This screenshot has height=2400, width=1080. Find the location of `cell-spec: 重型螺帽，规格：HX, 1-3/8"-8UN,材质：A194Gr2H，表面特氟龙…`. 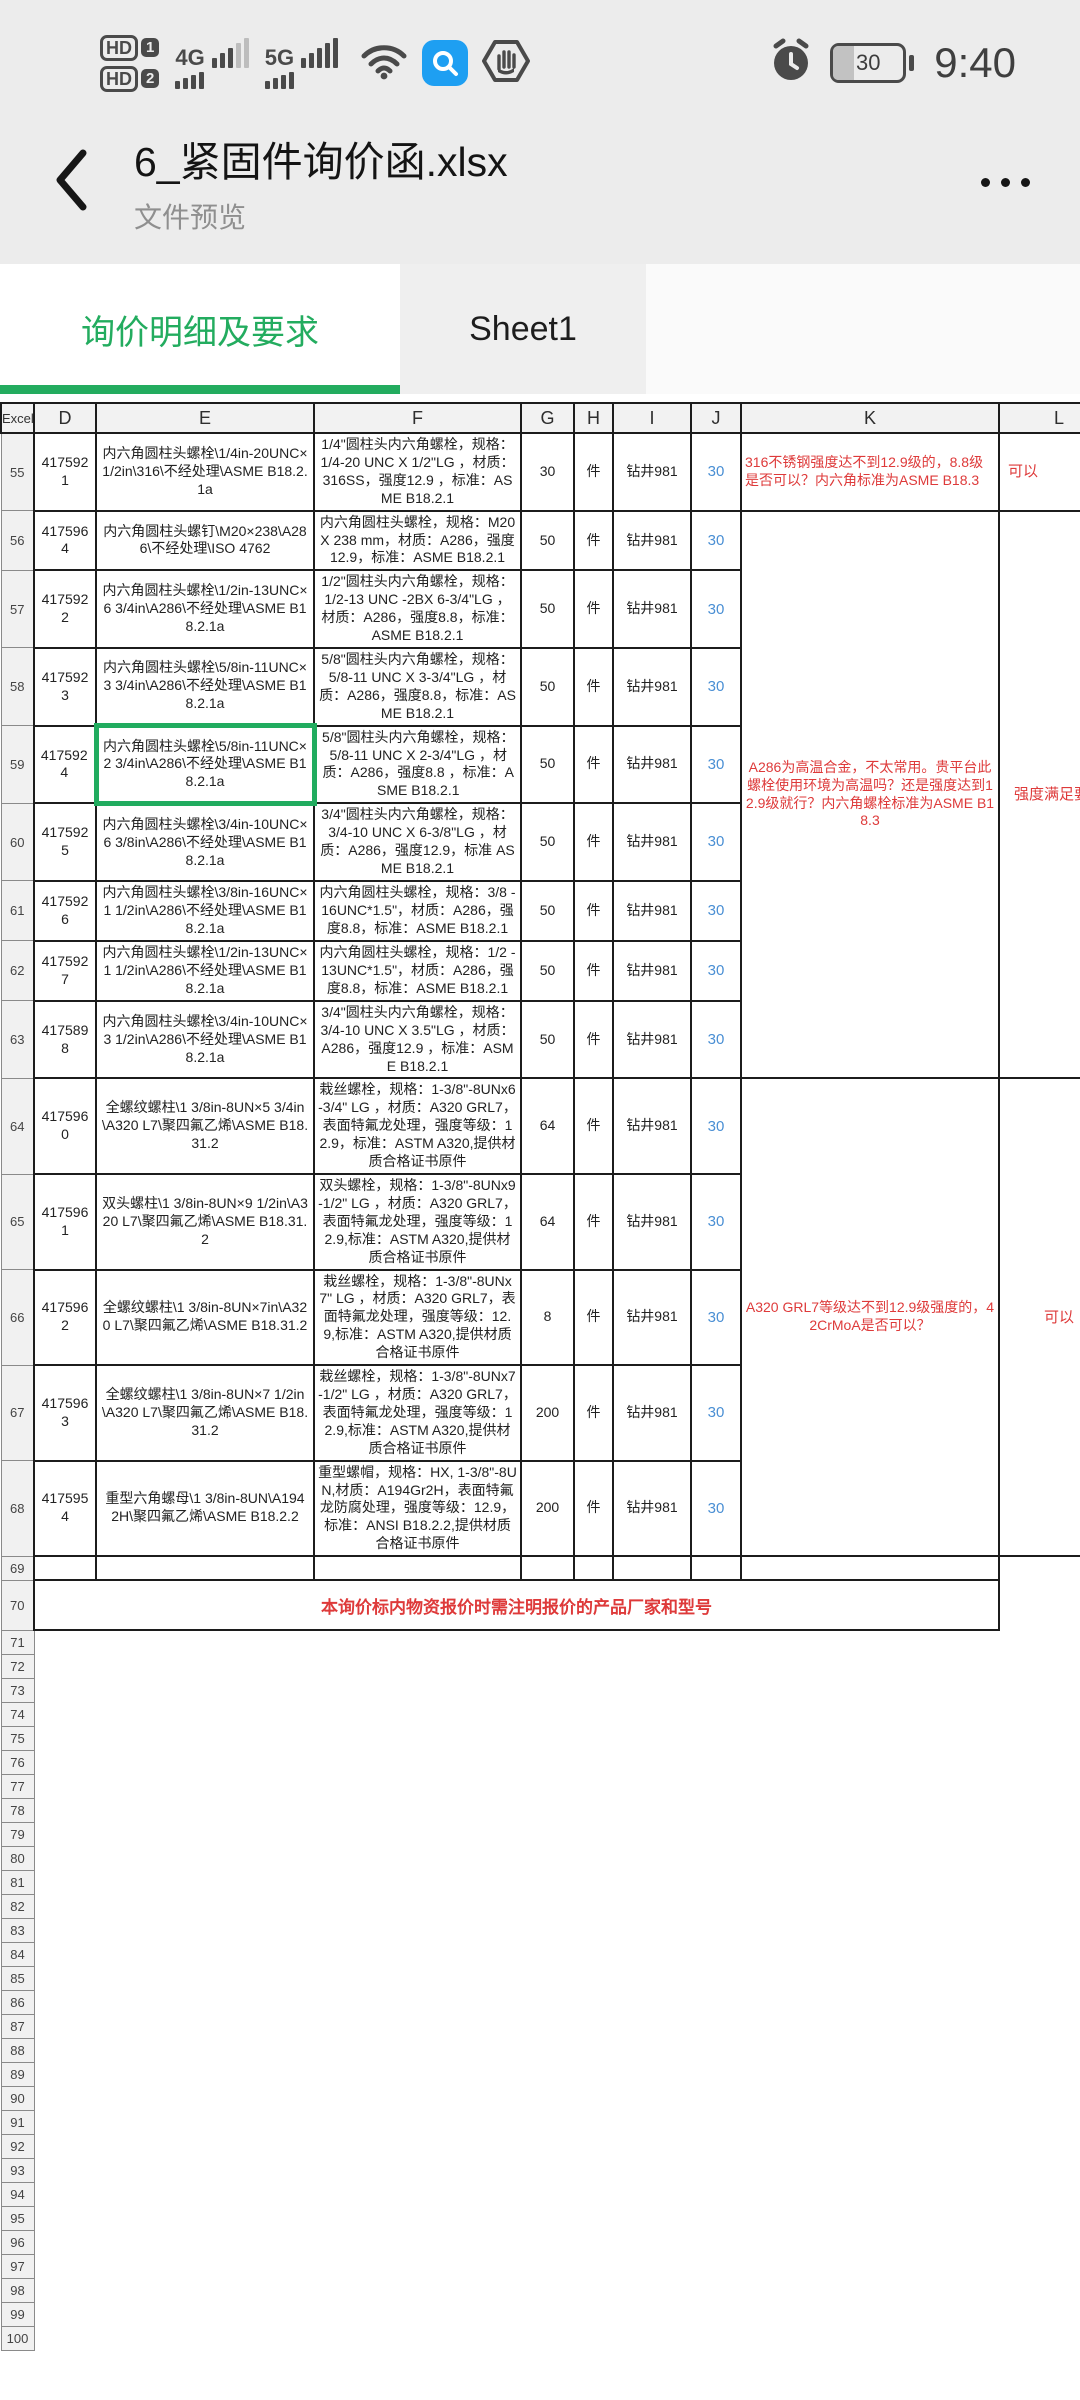

cell-spec: 重型螺帽，规格：HX, 1-3/8"-8UN,材质：A194Gr2H，表面特氟龙… is located at coordinates (417, 1508).